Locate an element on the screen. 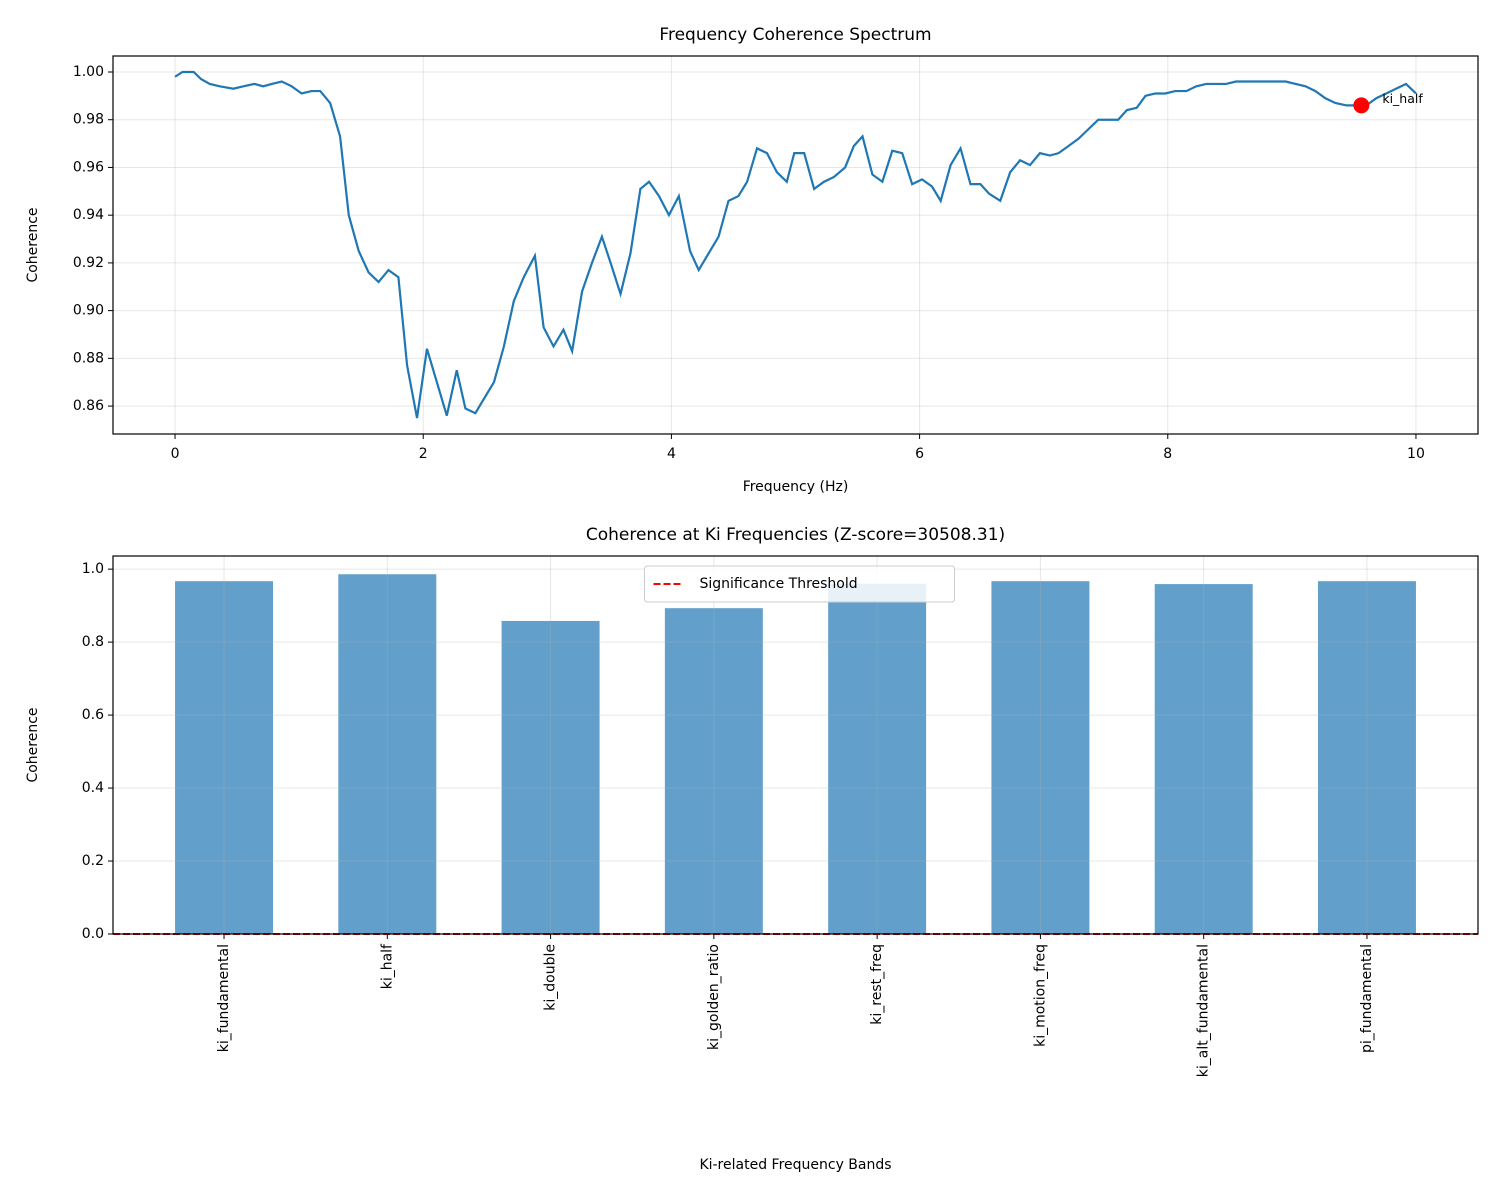  x-tick-label: ki_rest_freq is located at coordinates (877, 984).